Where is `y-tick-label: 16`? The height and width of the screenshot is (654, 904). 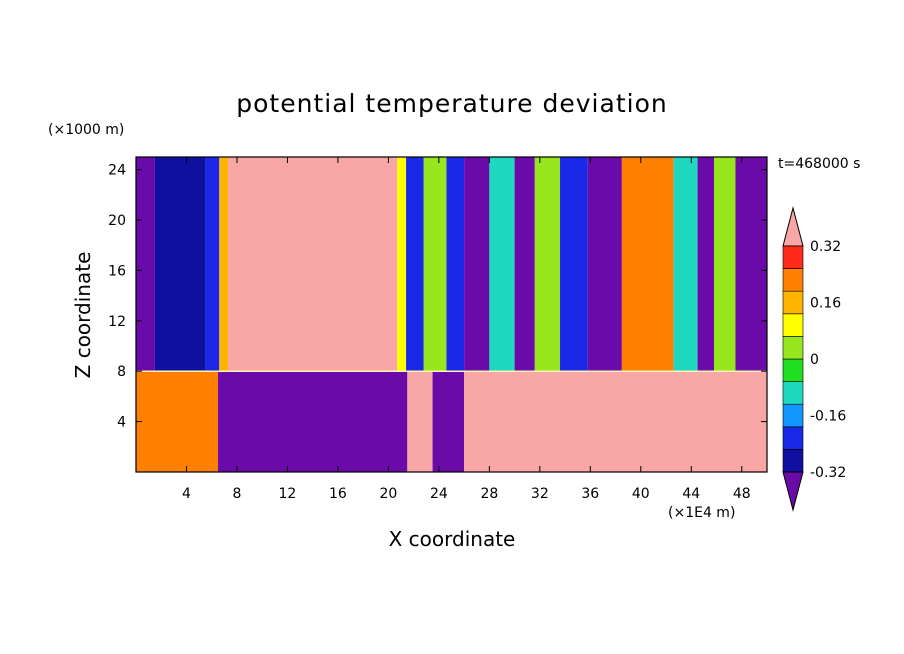 y-tick-label: 16 is located at coordinates (117, 271).